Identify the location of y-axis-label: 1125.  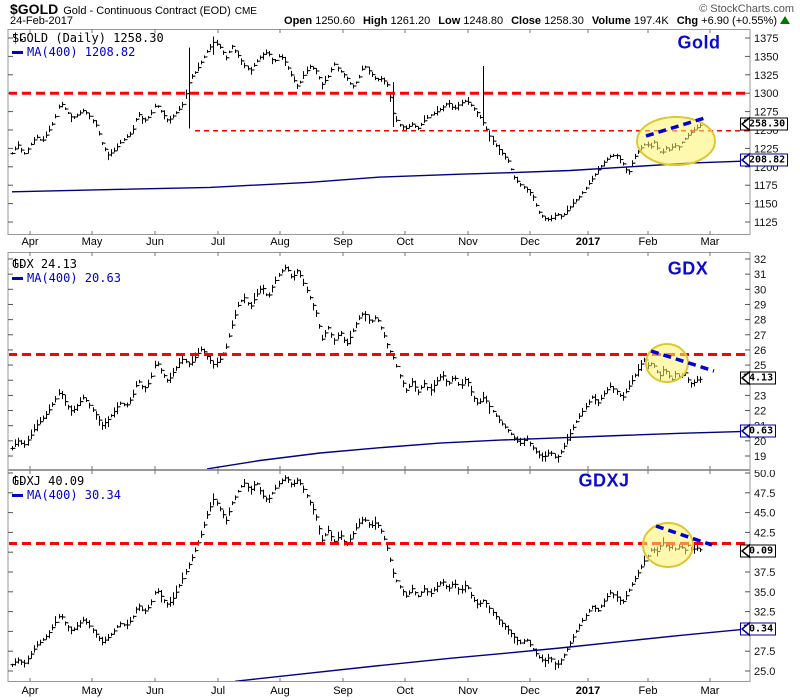
(766, 223).